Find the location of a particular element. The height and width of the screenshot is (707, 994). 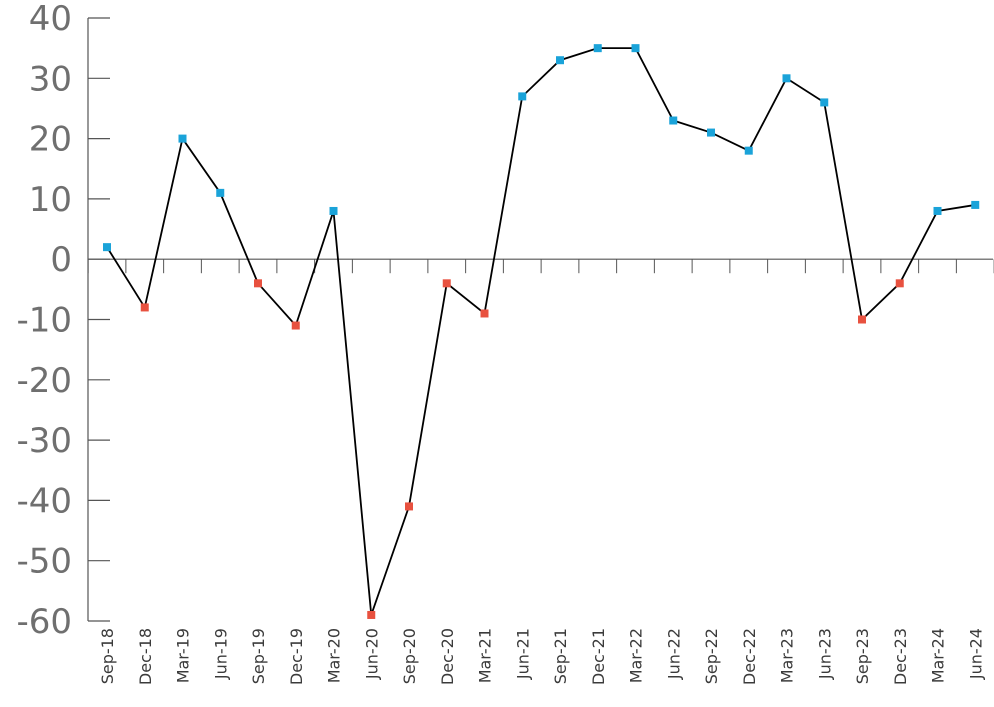

x-tick-label: Dec-22 is located at coordinates (749, 656).